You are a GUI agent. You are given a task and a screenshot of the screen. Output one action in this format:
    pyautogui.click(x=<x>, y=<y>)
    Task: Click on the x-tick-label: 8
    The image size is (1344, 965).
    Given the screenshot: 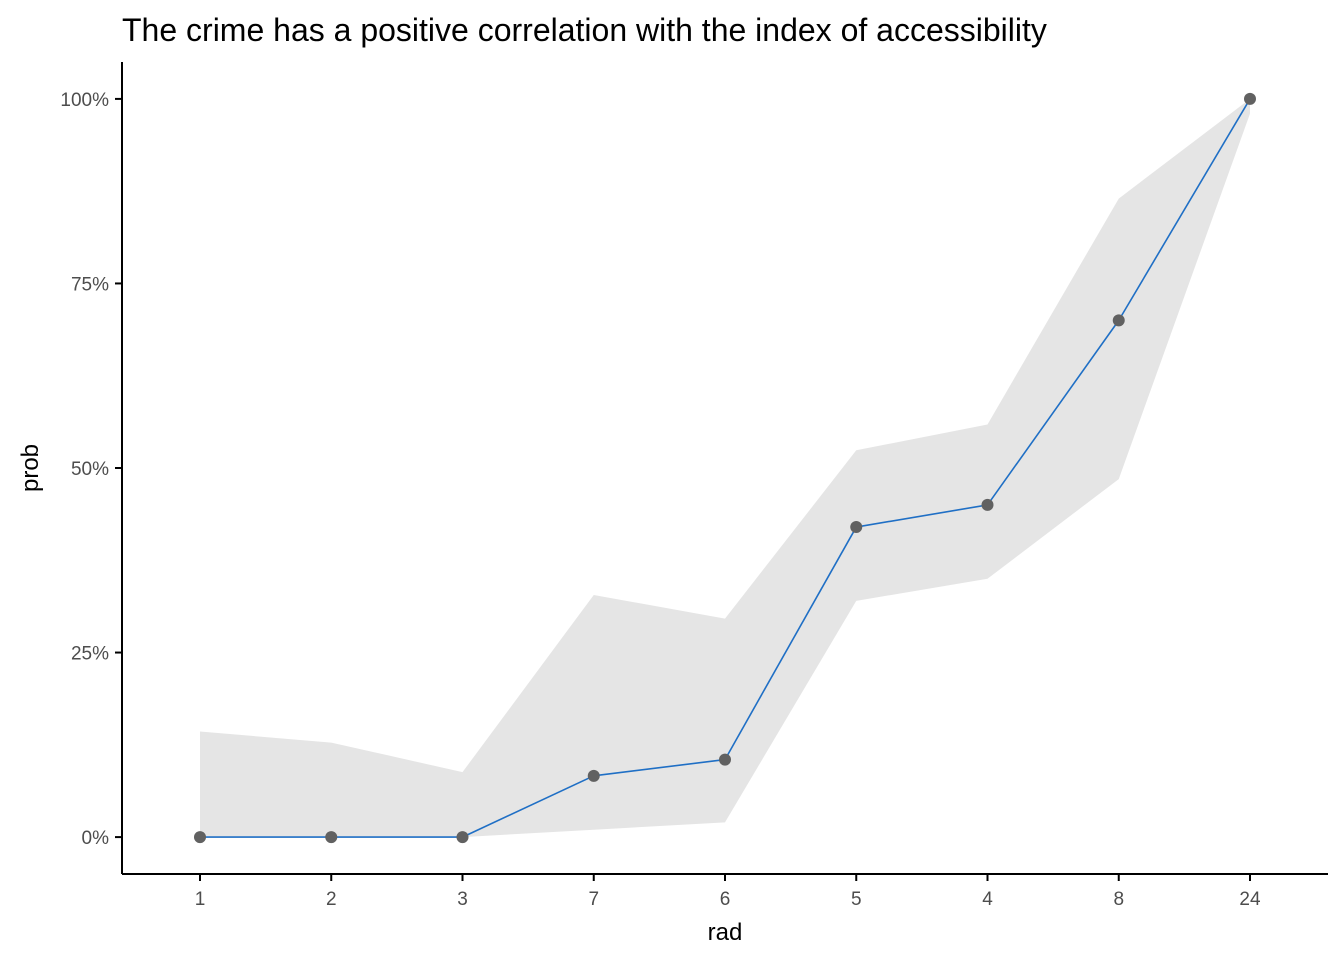 What is the action you would take?
    pyautogui.click(x=1118, y=899)
    